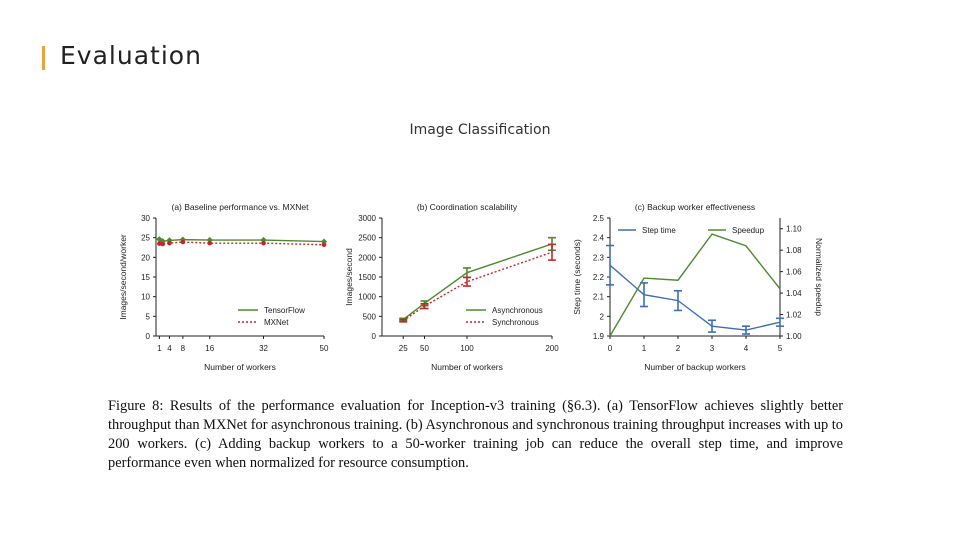  What do you see at coordinates (599, 277) in the screenshot?
I see `y-tick-label: 2.2` at bounding box center [599, 277].